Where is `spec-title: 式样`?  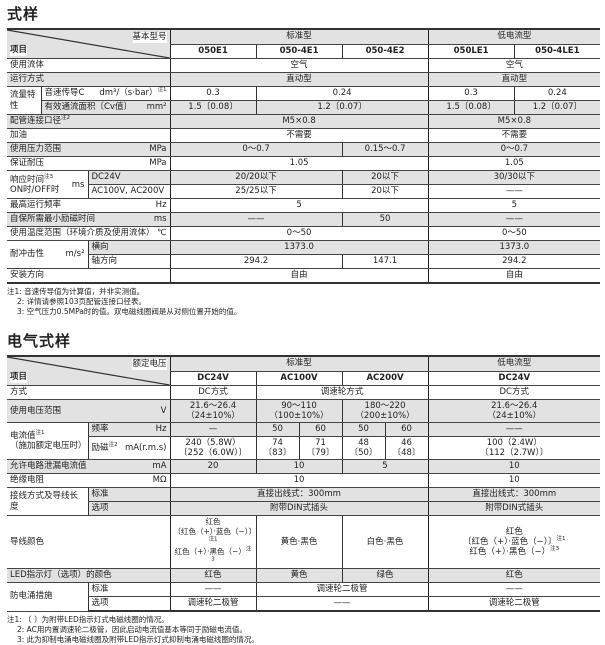
spec-title: 式样 is located at coordinates (23, 14).